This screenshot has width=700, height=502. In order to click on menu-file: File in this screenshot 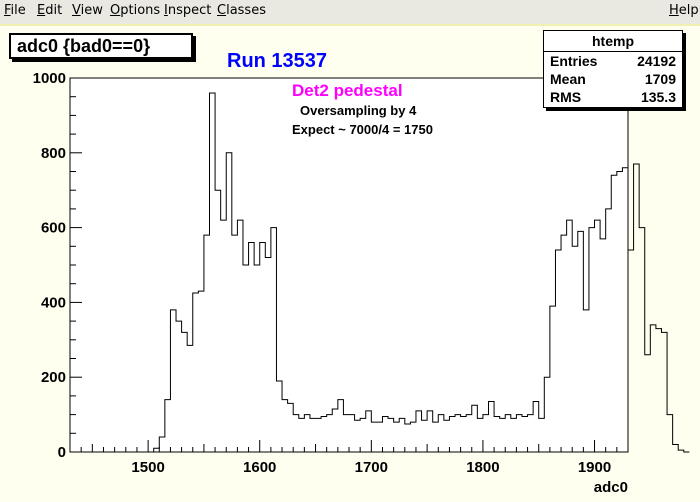, I will do `click(15, 10)`.